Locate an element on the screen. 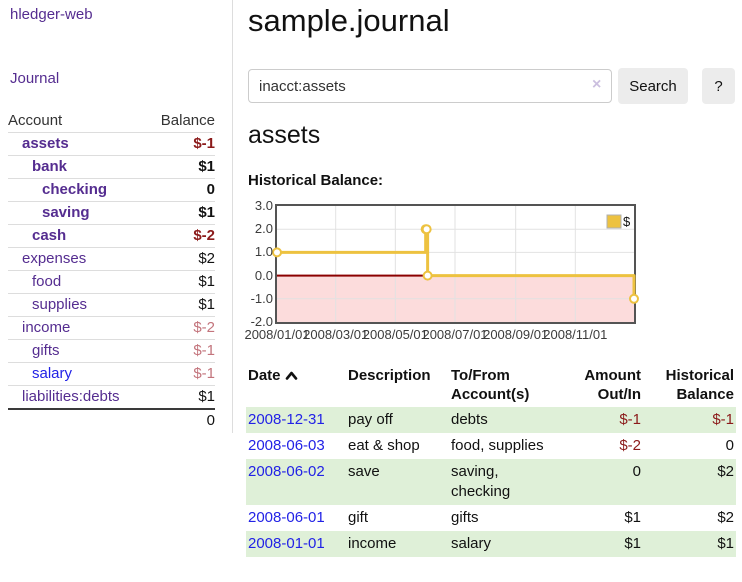  sidebar-account-link-food: food is located at coordinates (47, 281).